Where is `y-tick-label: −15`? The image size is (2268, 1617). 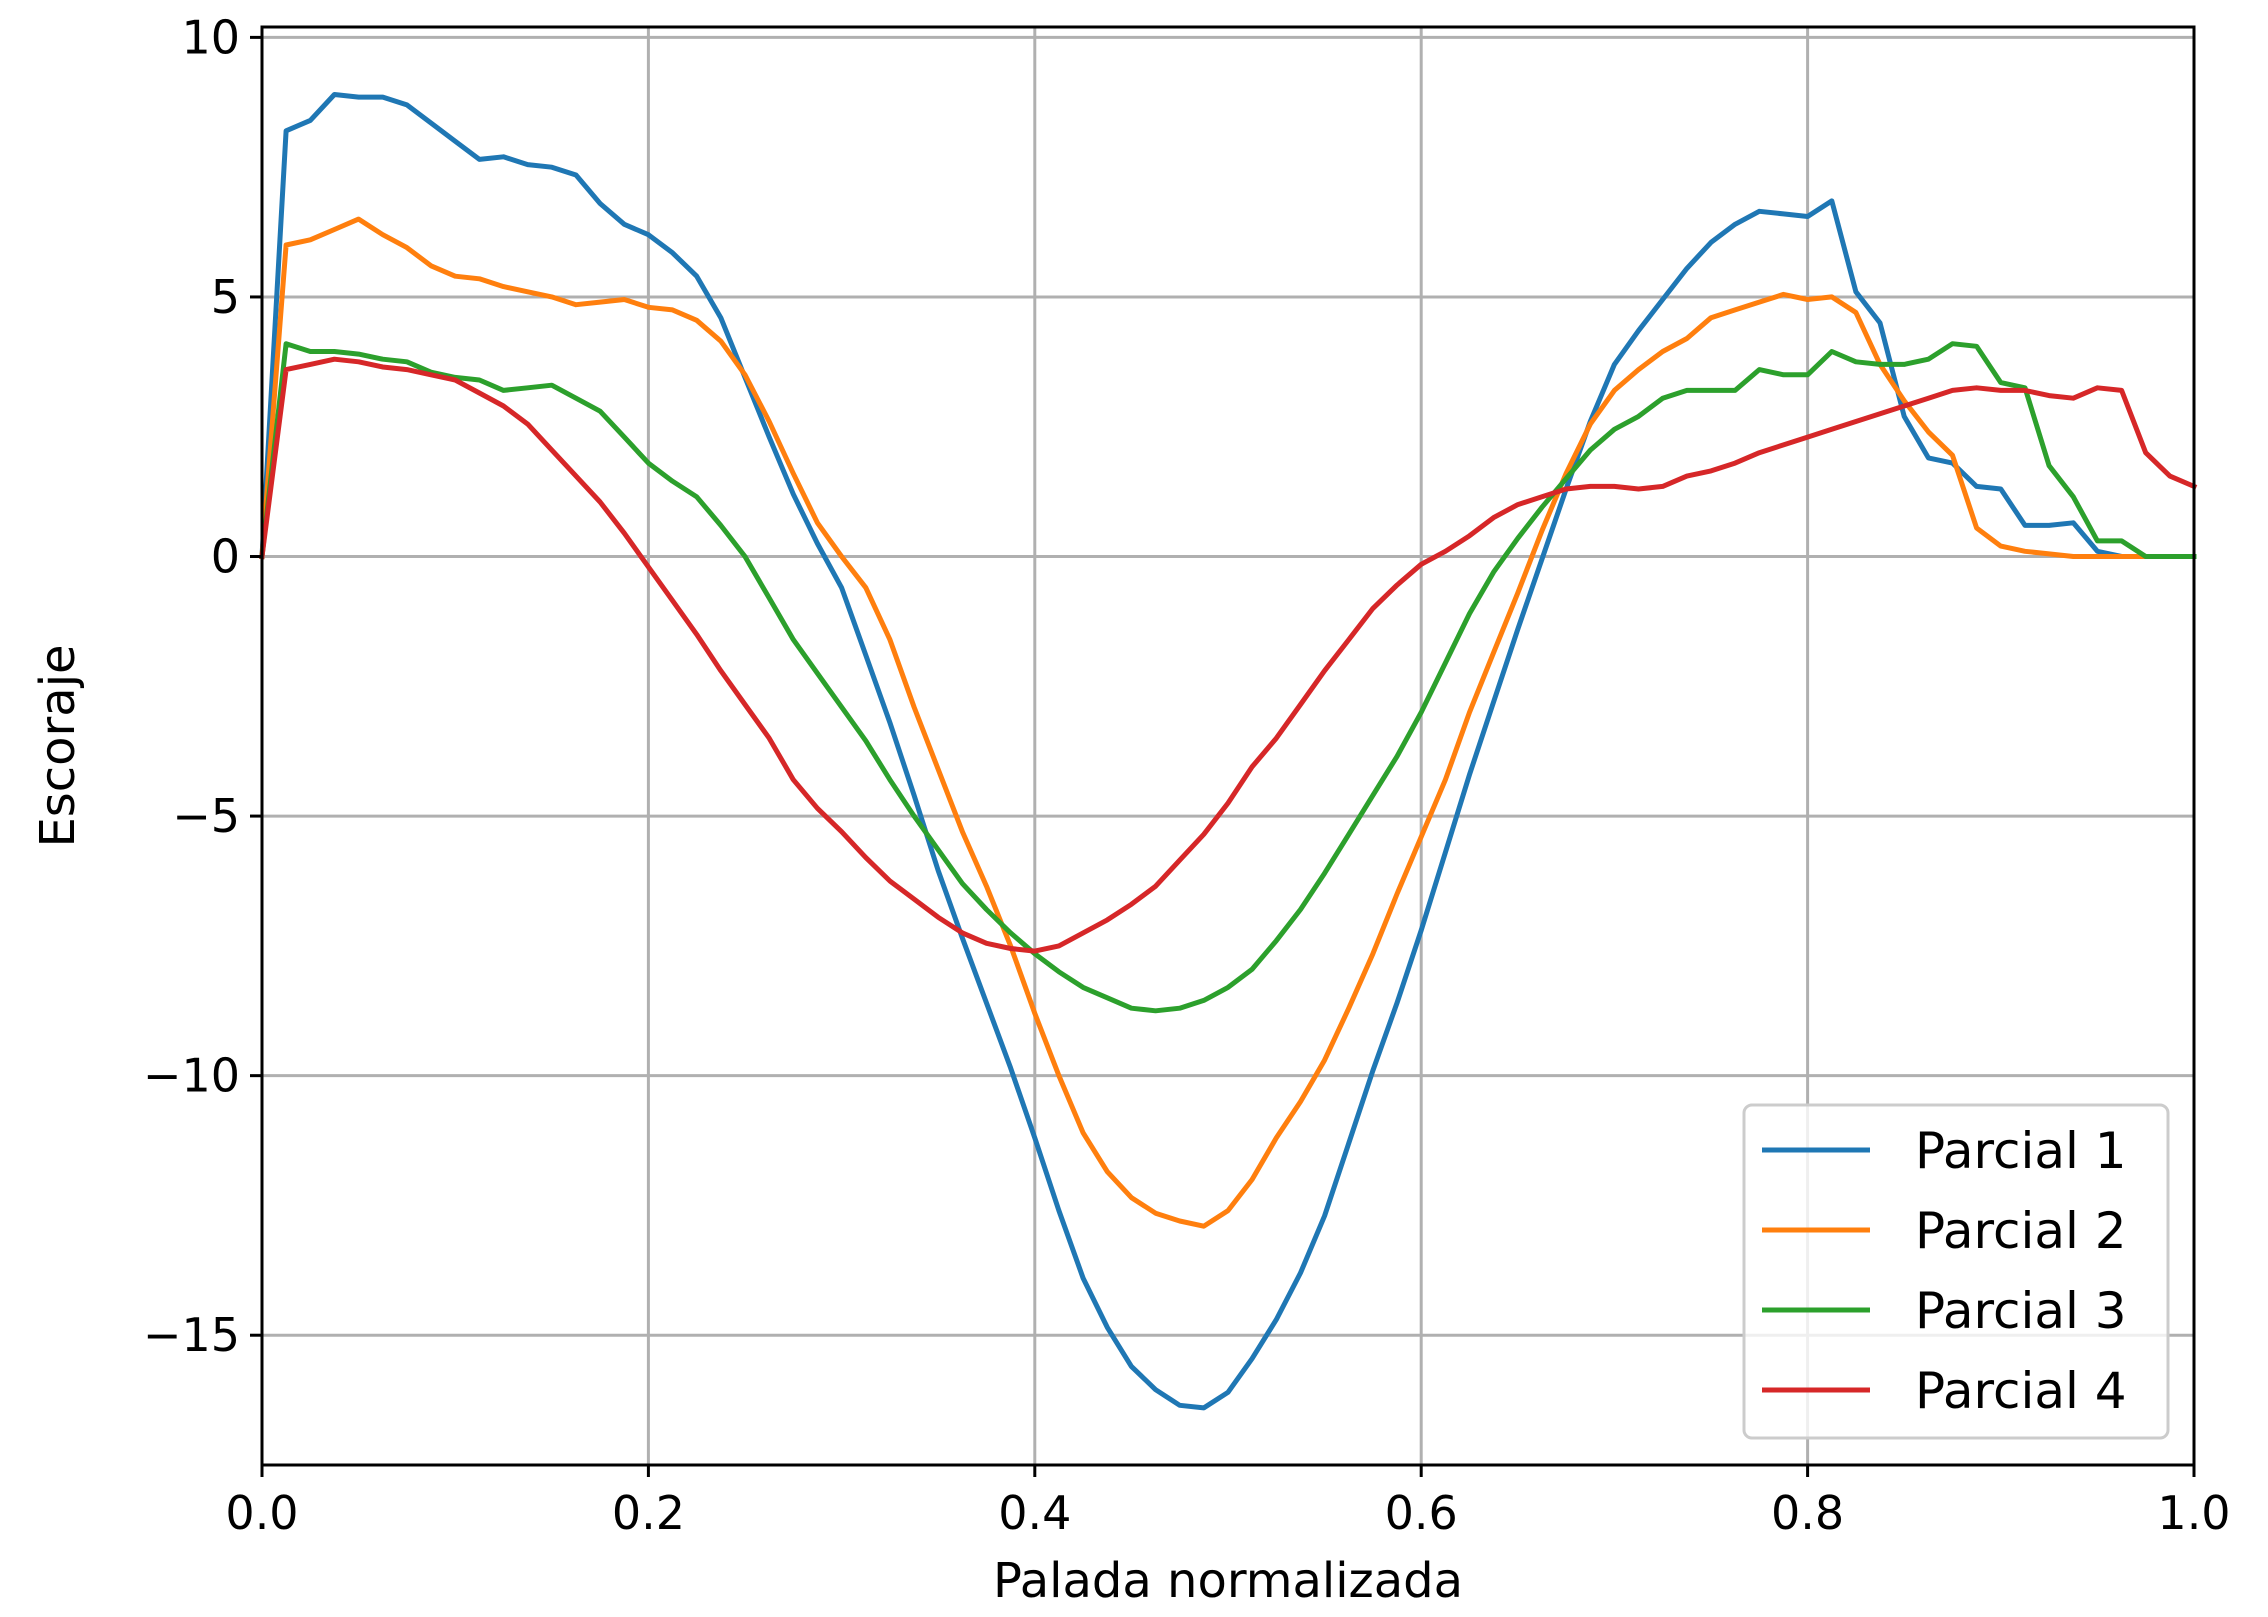
y-tick-label: −15 is located at coordinates (191, 1335).